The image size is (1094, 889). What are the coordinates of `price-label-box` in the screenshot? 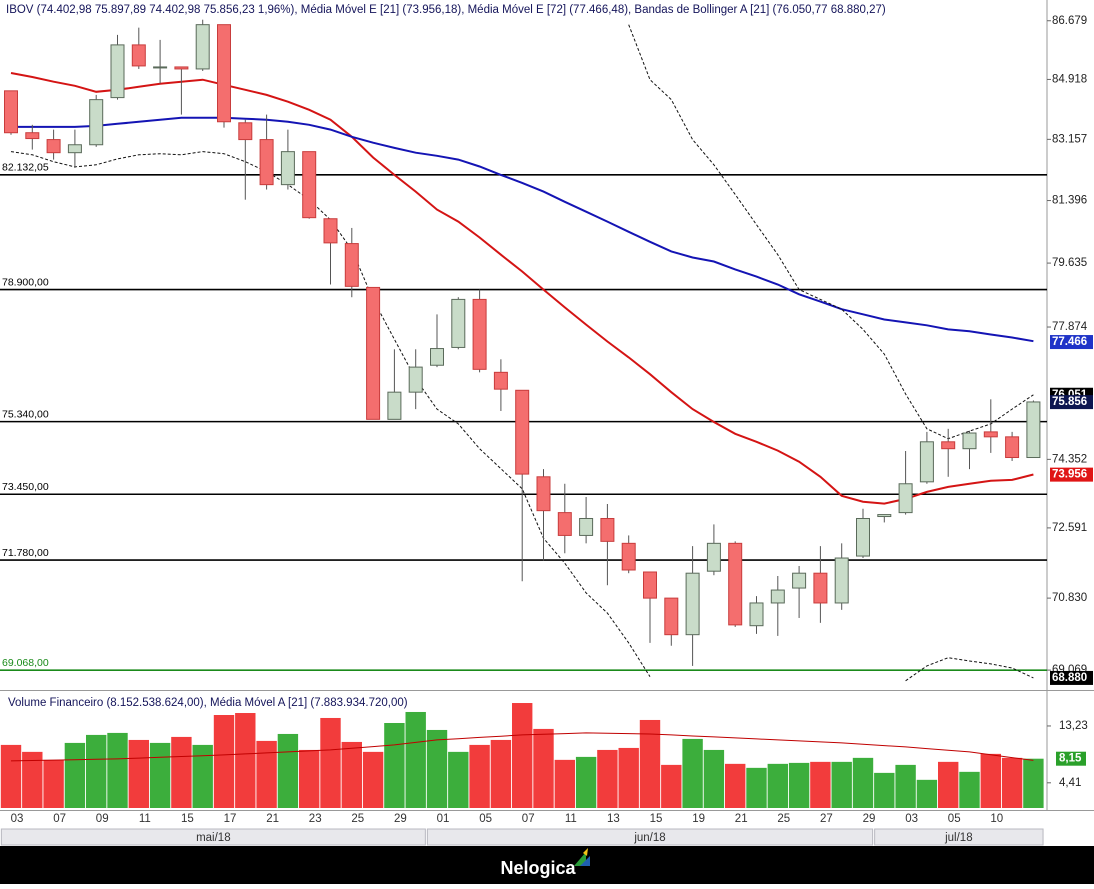 It's located at (1071, 677).